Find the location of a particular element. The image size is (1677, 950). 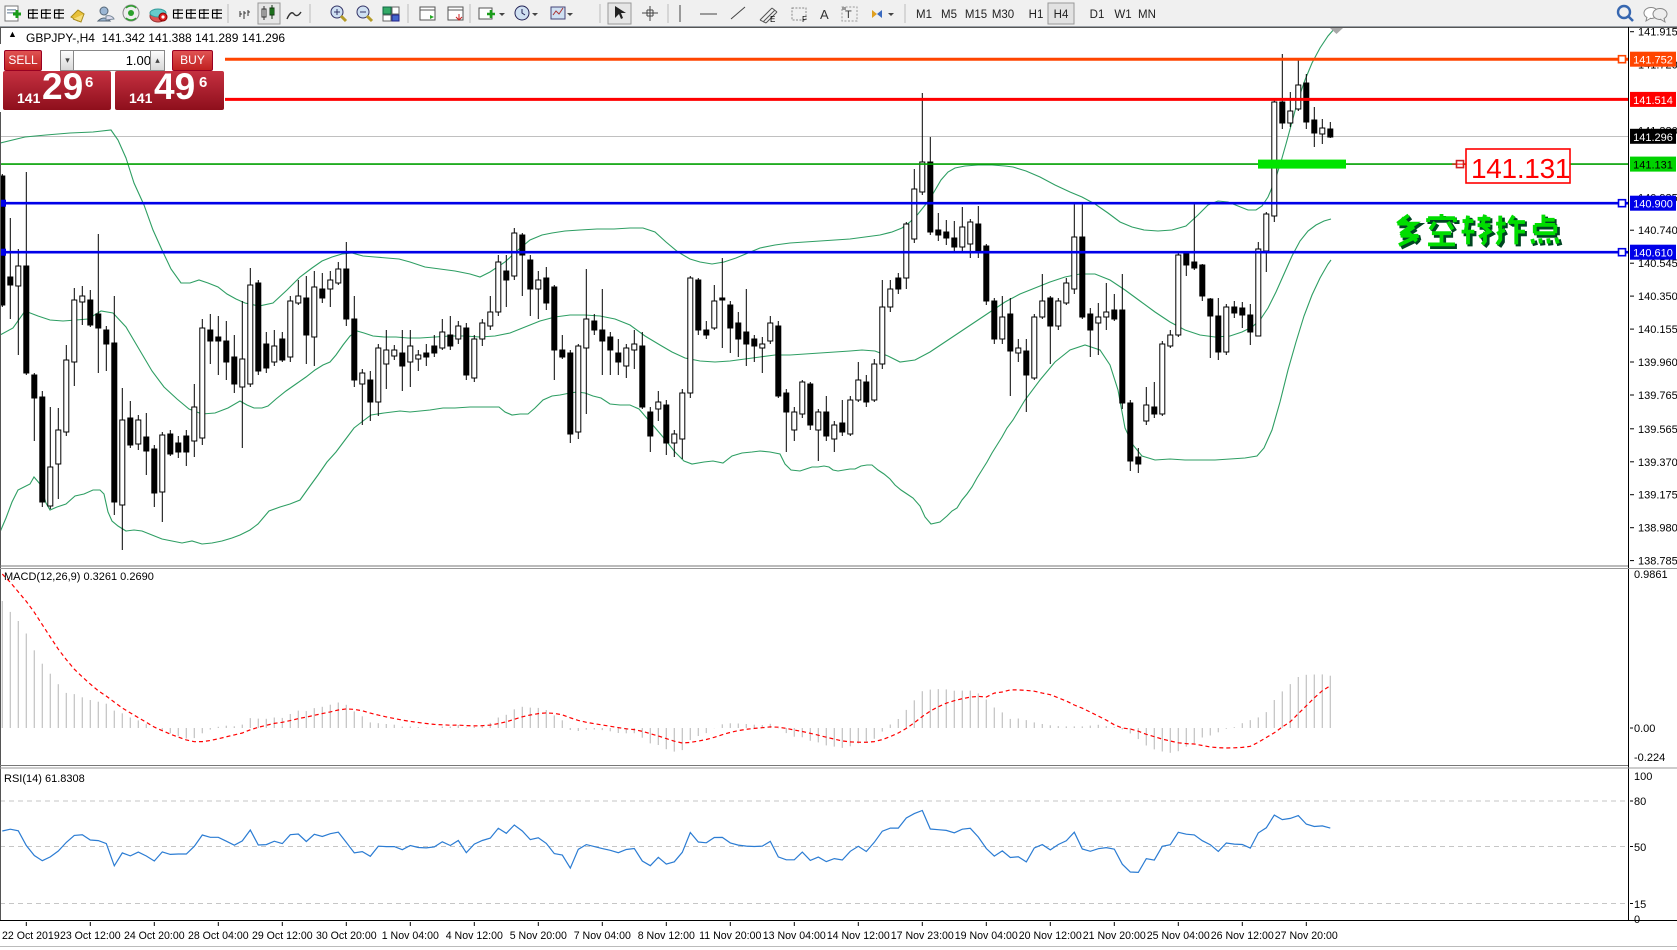

svg-text: 8 Nov 12:00 is located at coordinates (666, 936).